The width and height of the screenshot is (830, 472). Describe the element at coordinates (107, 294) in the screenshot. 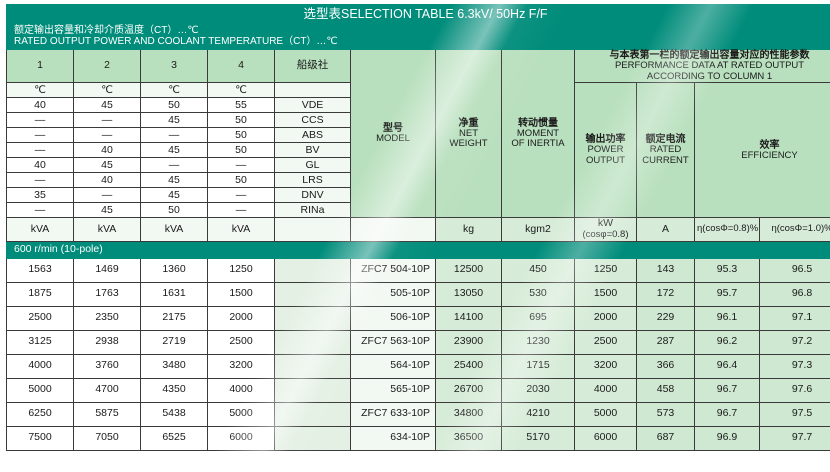

I see `capacity-col2: 1763` at that location.